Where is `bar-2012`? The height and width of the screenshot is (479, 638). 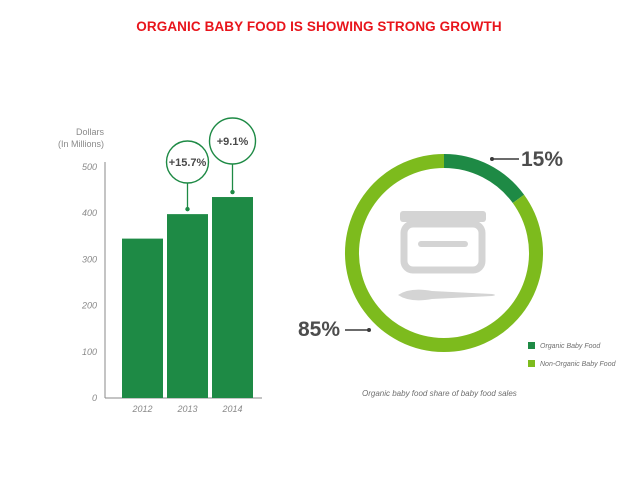 bar-2012 is located at coordinates (142, 318).